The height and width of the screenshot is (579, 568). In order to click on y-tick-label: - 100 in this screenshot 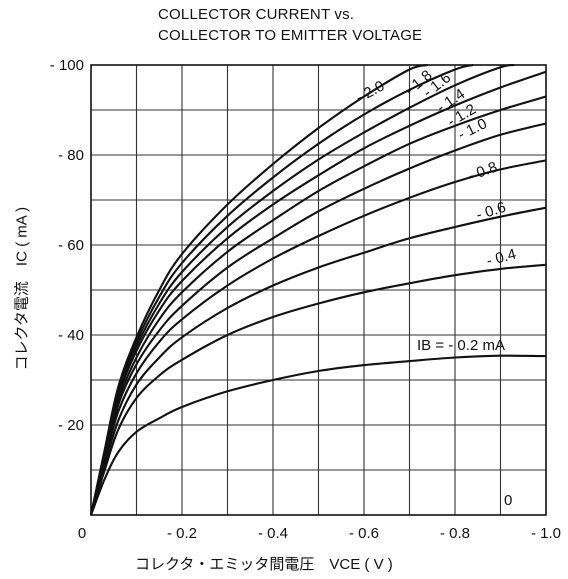, I will do `click(67, 65)`.